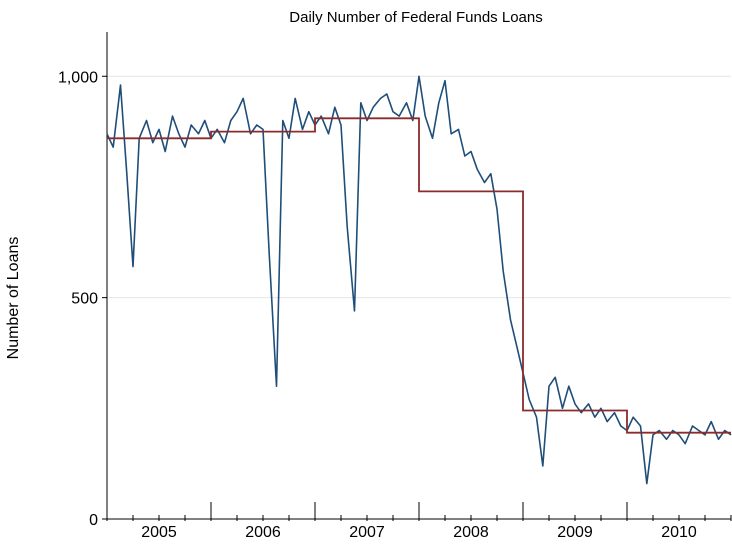 This screenshot has height=545, width=732. Describe the element at coordinates (263, 532) in the screenshot. I see `x-tick-label: 2006` at that location.